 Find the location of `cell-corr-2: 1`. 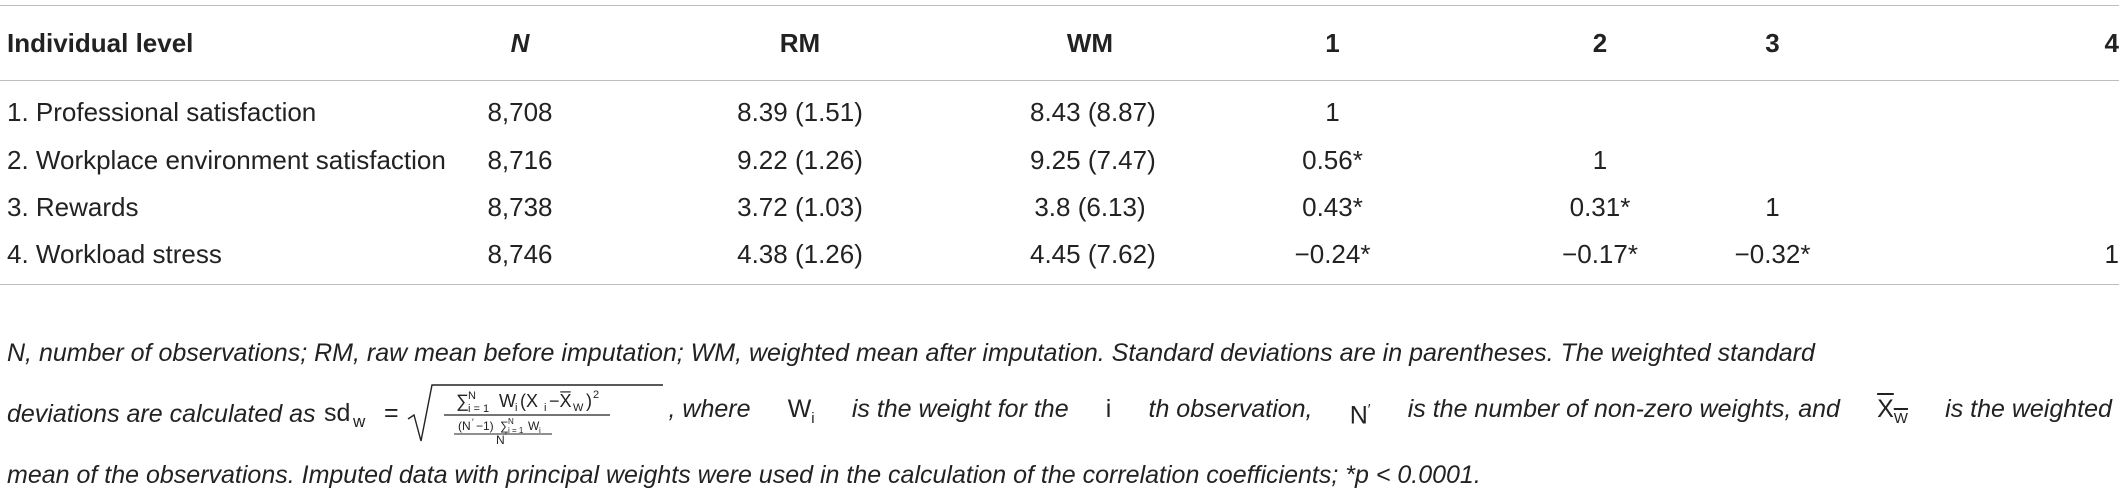

cell-corr-2: 1 is located at coordinates (1600, 159).